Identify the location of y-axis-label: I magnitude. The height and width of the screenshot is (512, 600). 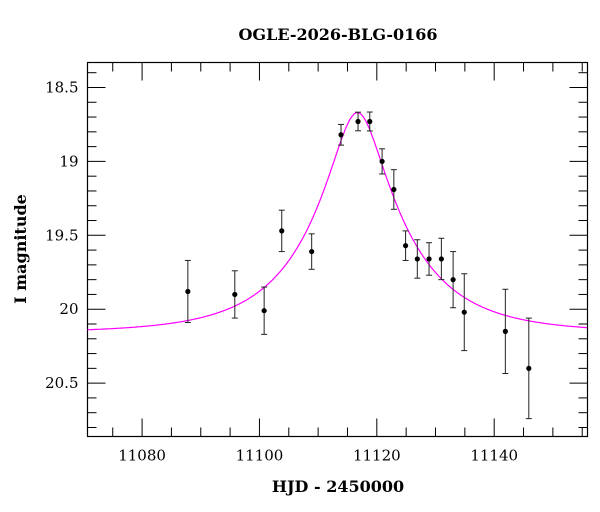
(20, 249).